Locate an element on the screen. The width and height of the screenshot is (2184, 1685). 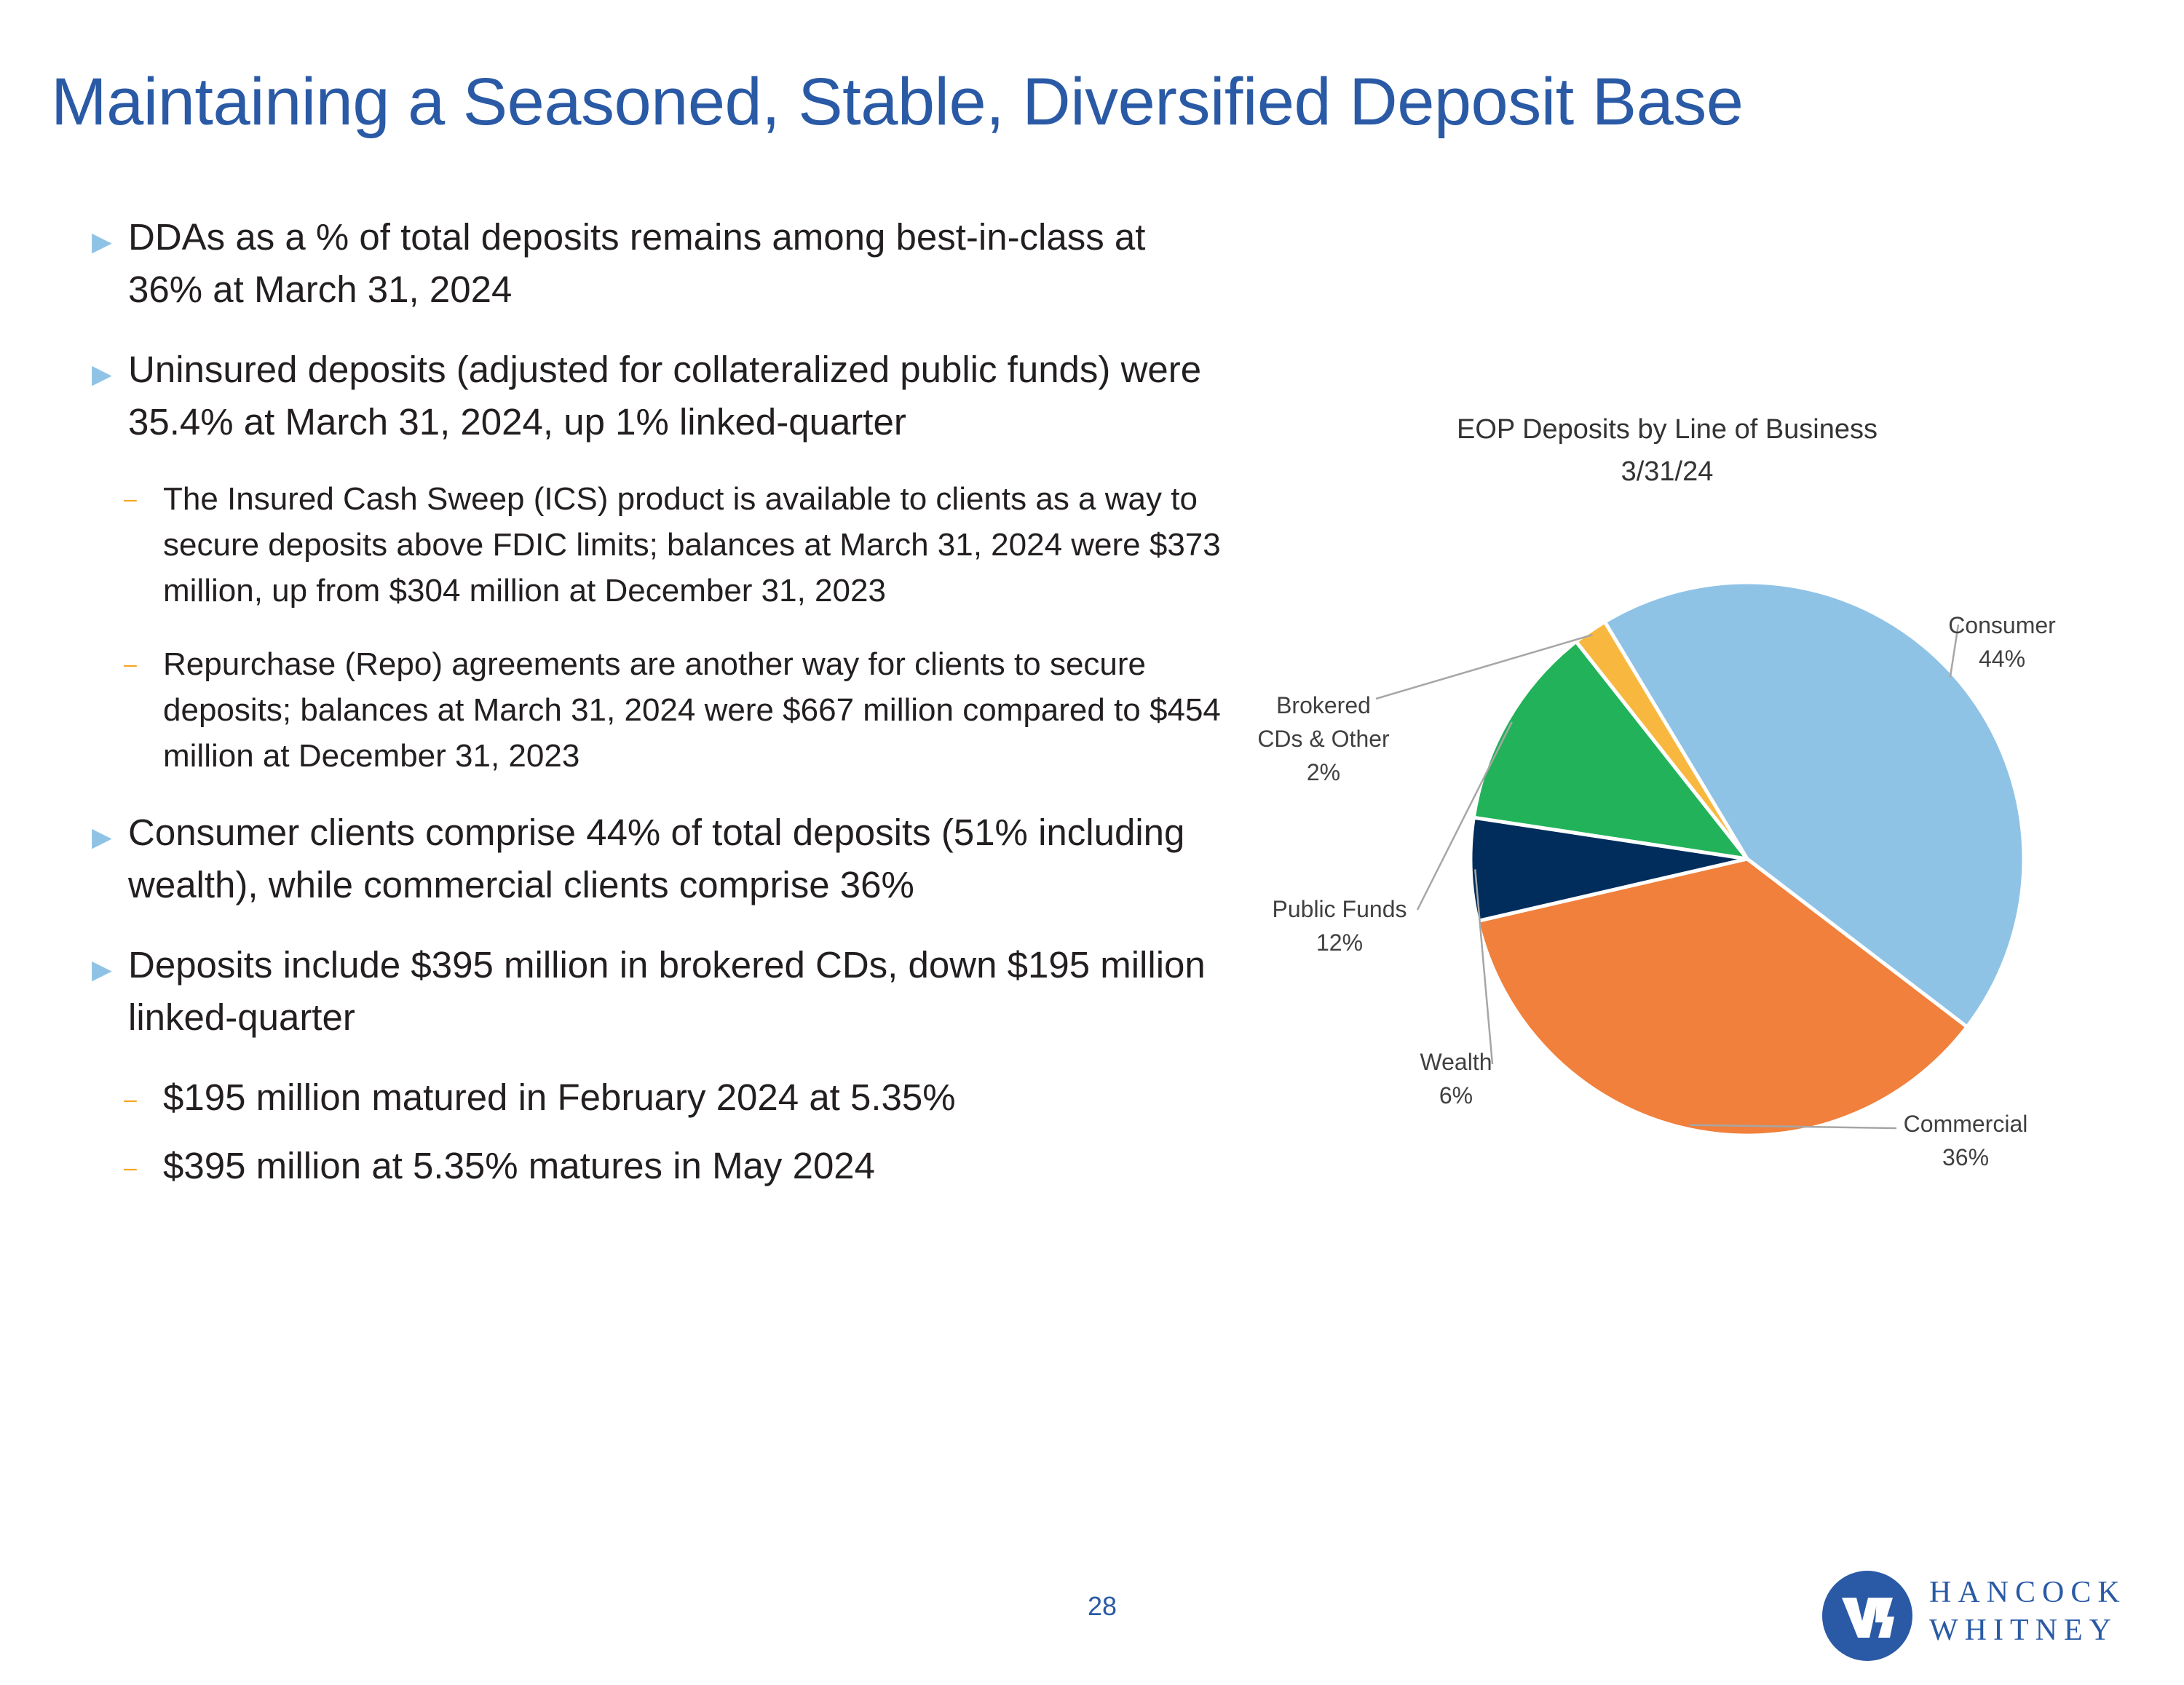
logo-line-2: WHITNEY is located at coordinates (2023, 1630).